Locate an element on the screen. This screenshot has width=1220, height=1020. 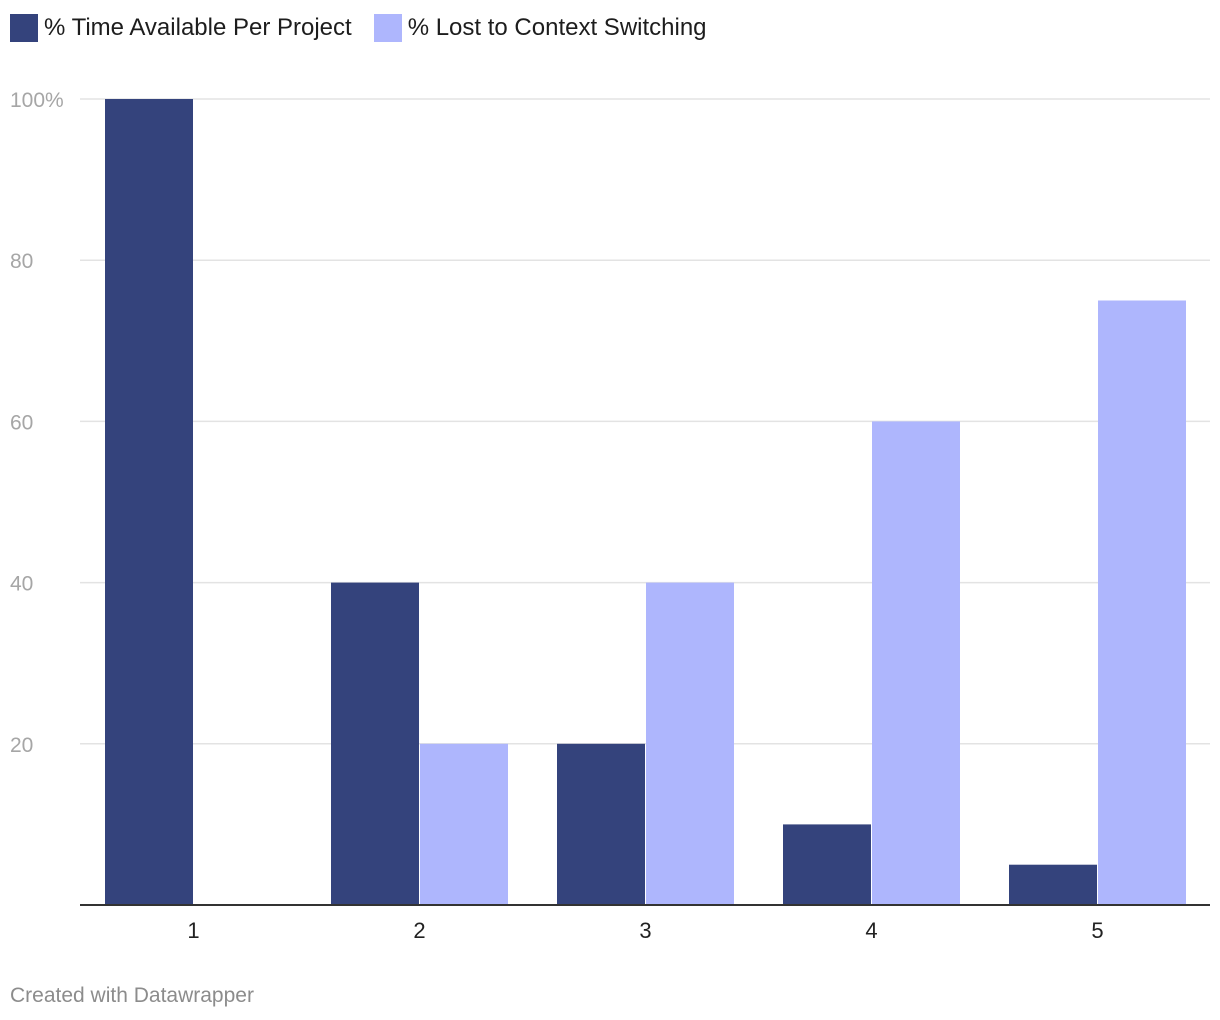
x-tick-label: 3 is located at coordinates (645, 930).